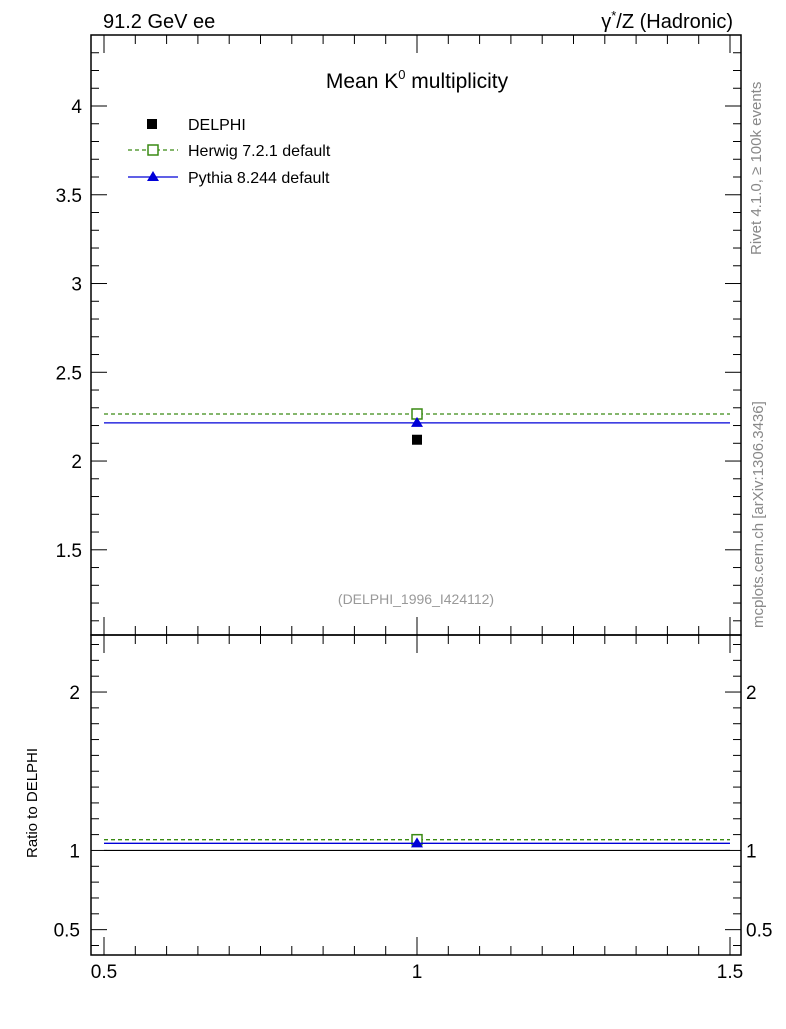  Describe the element at coordinates (417, 80) in the screenshot. I see `chart-title: Mean K0 multiplicity` at that location.